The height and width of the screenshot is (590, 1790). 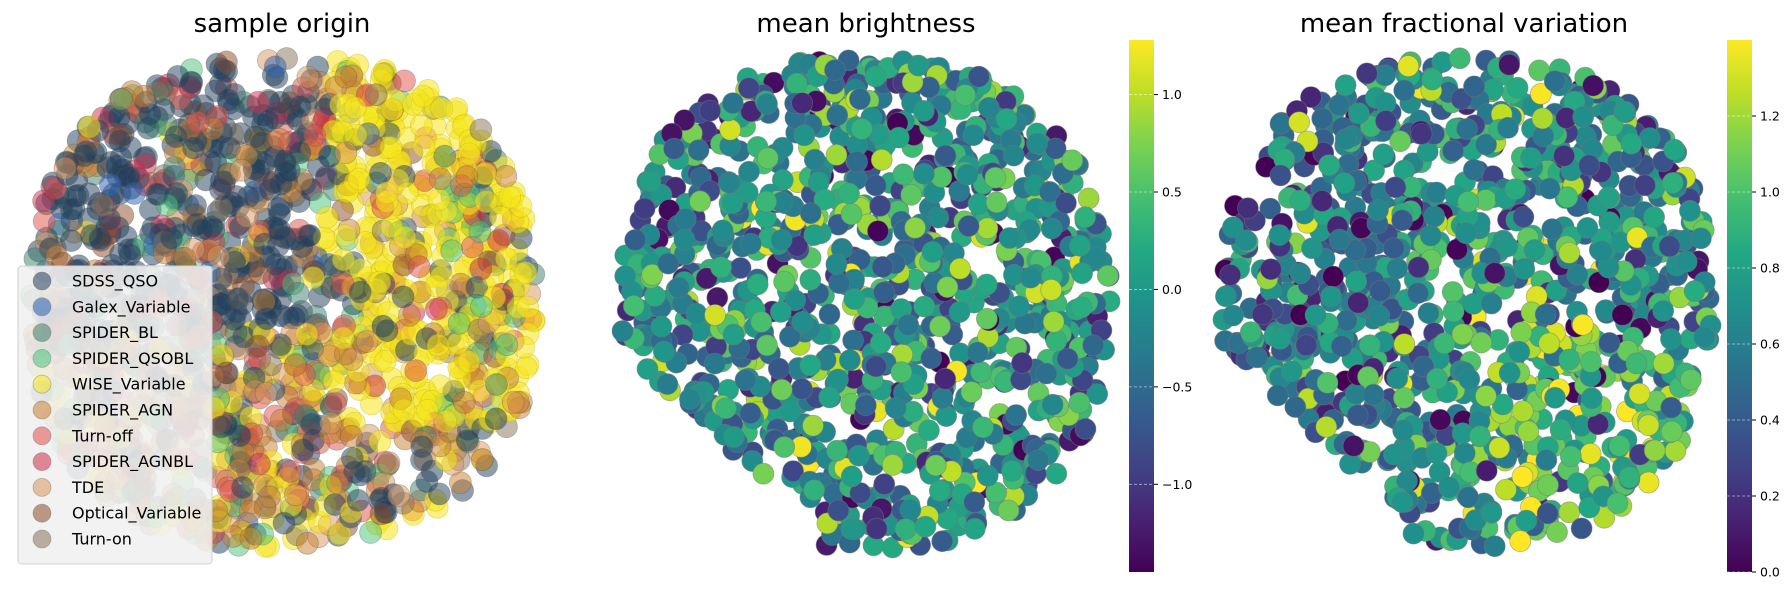 I want to click on colorbar-tick-label: 1.0, so click(x=1770, y=192).